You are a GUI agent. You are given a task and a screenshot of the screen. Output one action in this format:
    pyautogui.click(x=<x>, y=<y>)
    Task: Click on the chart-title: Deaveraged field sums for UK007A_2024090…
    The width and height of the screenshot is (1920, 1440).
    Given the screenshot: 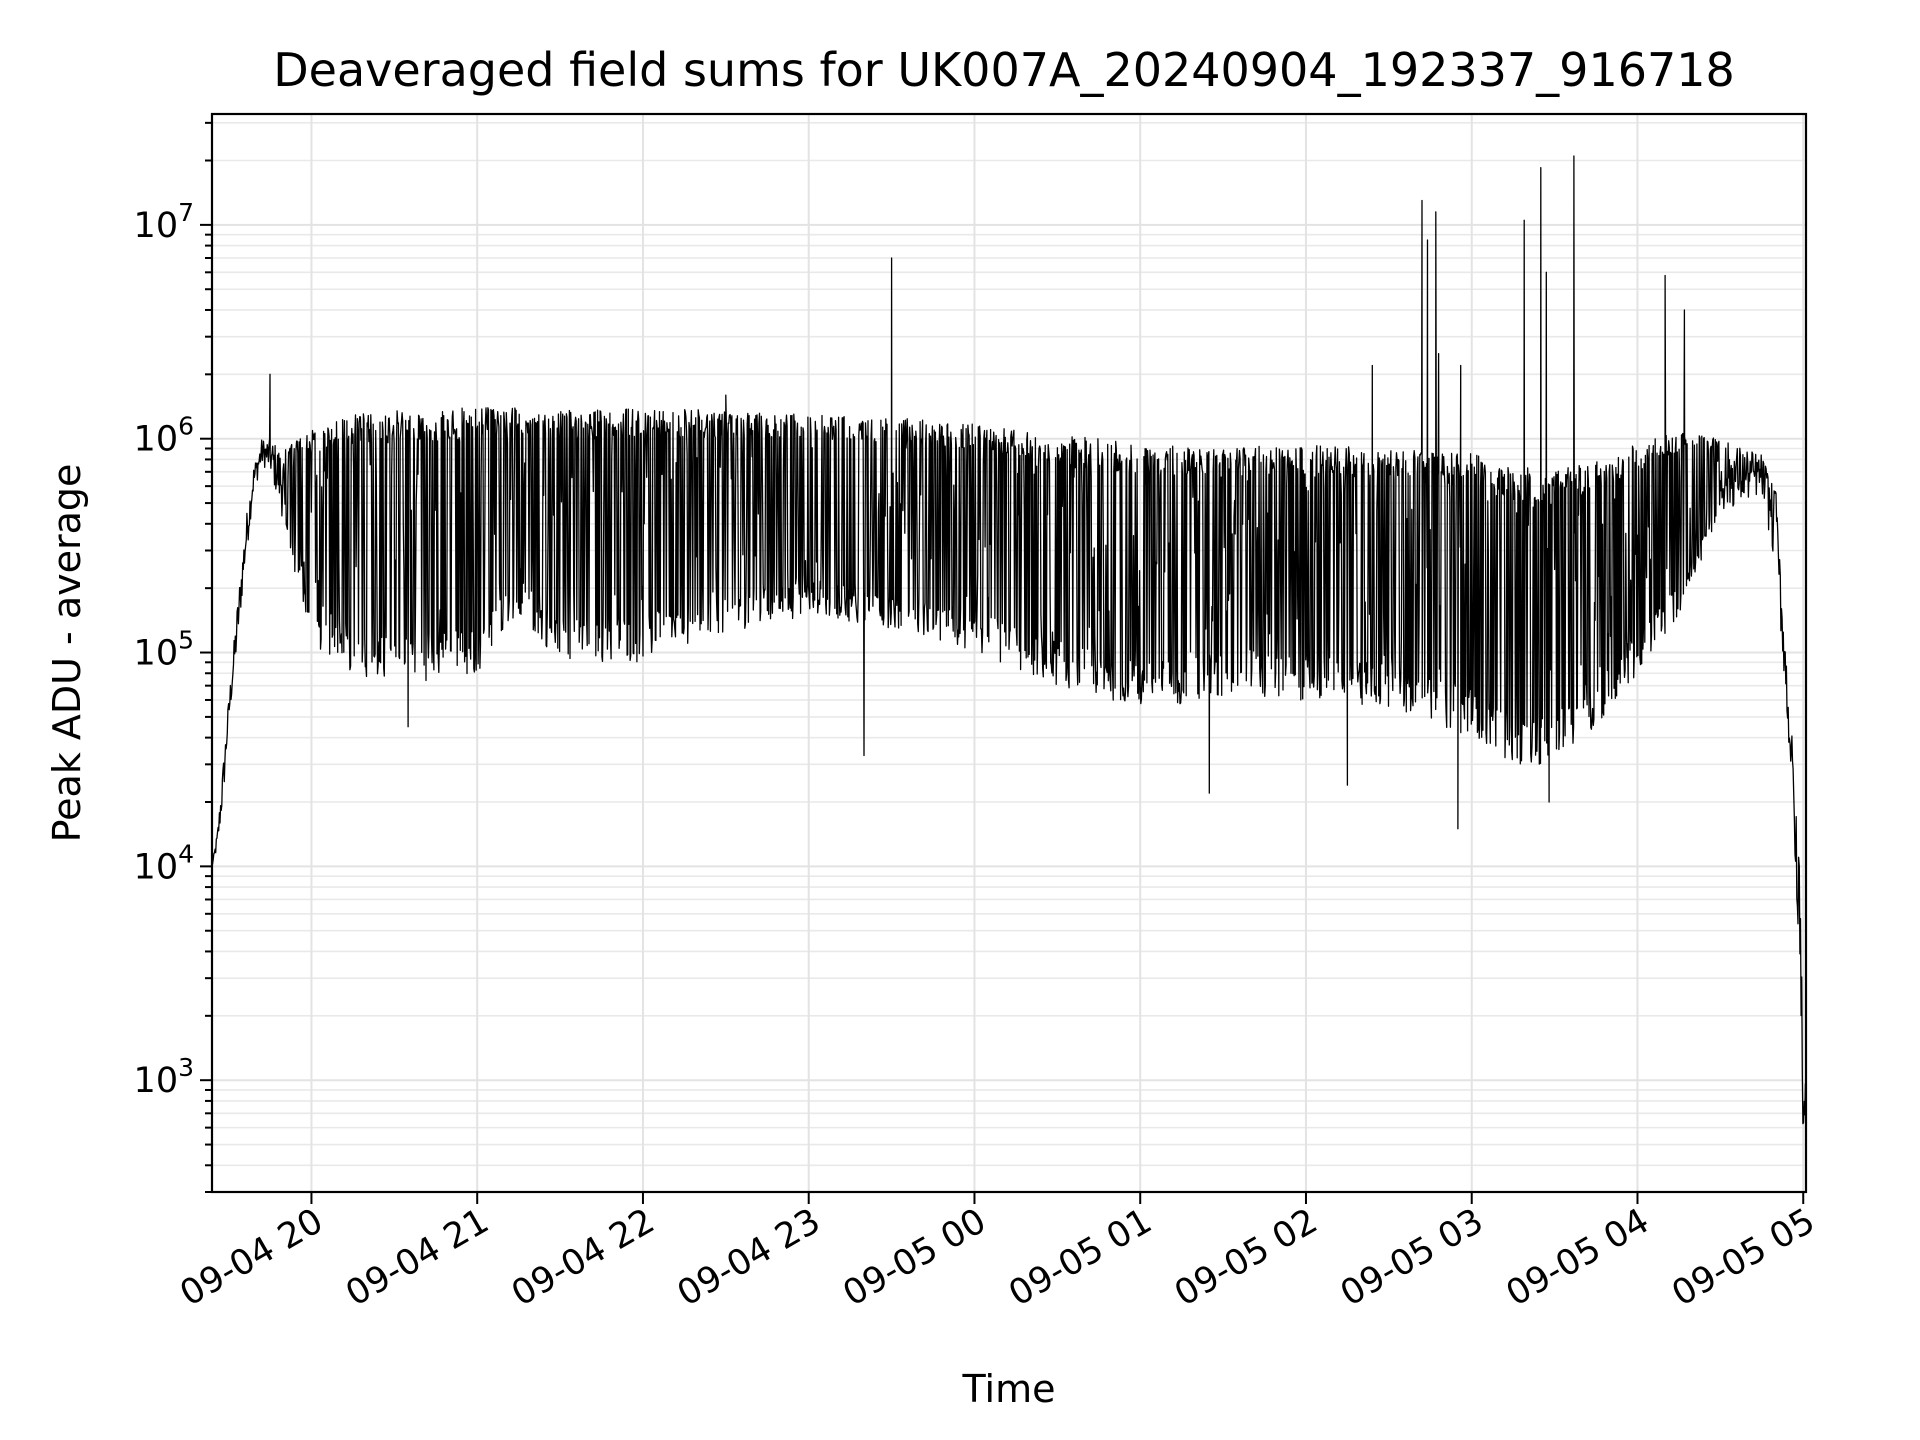 What is the action you would take?
    pyautogui.click(x=1004, y=70)
    